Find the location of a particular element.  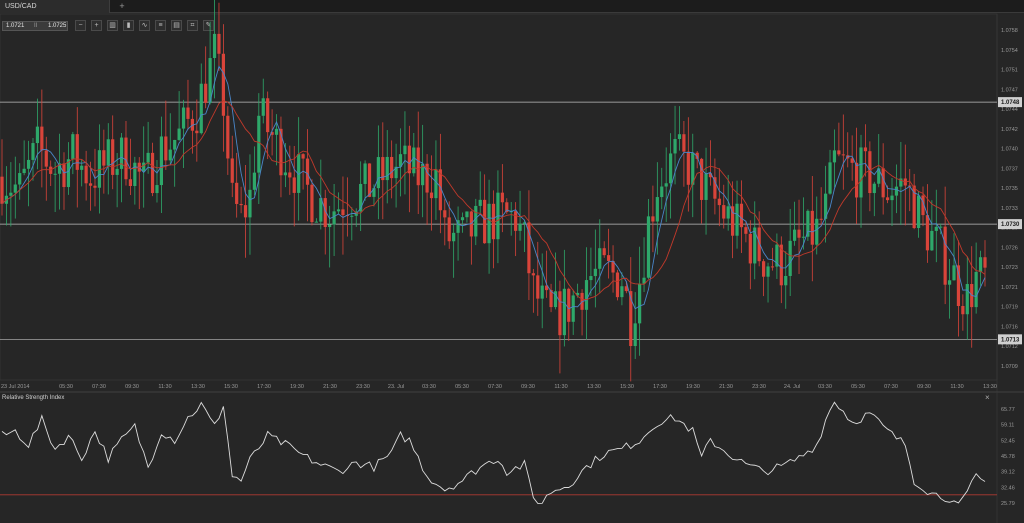

add-tab-button: + is located at coordinates (122, 6).